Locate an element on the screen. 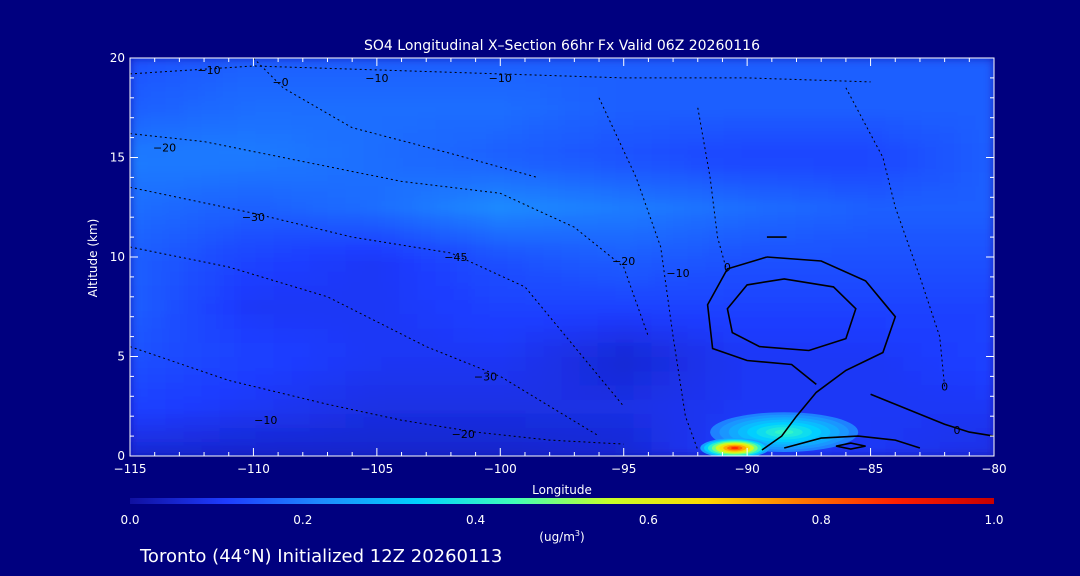 This screenshot has width=1080, height=576. plume-ring is located at coordinates (734, 448).